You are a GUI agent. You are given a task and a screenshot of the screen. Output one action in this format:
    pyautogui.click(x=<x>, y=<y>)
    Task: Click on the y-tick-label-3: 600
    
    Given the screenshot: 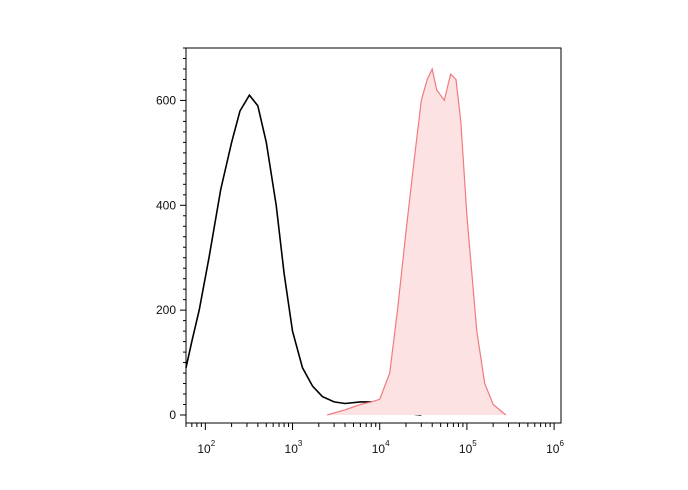 What is the action you would take?
    pyautogui.click(x=166, y=100)
    